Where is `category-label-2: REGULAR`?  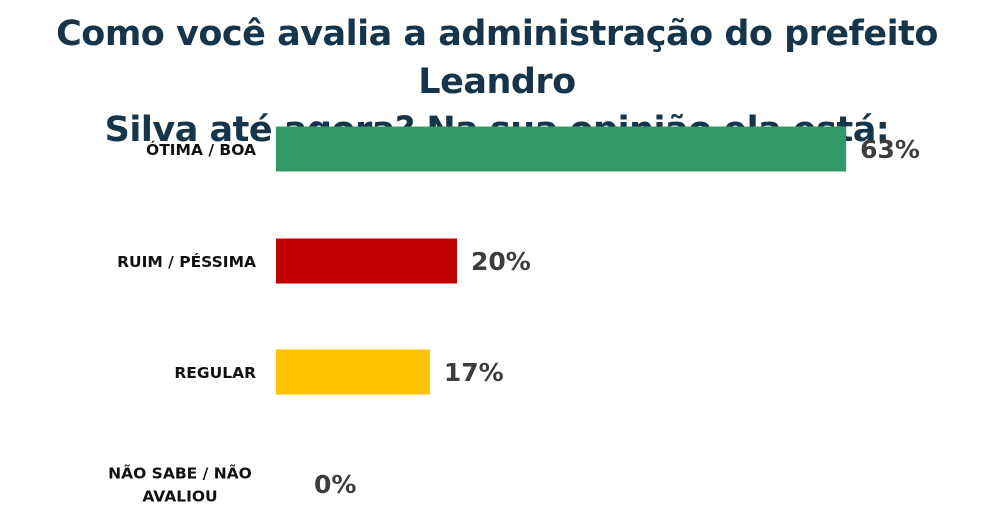 category-label-2: REGULAR is located at coordinates (215, 373).